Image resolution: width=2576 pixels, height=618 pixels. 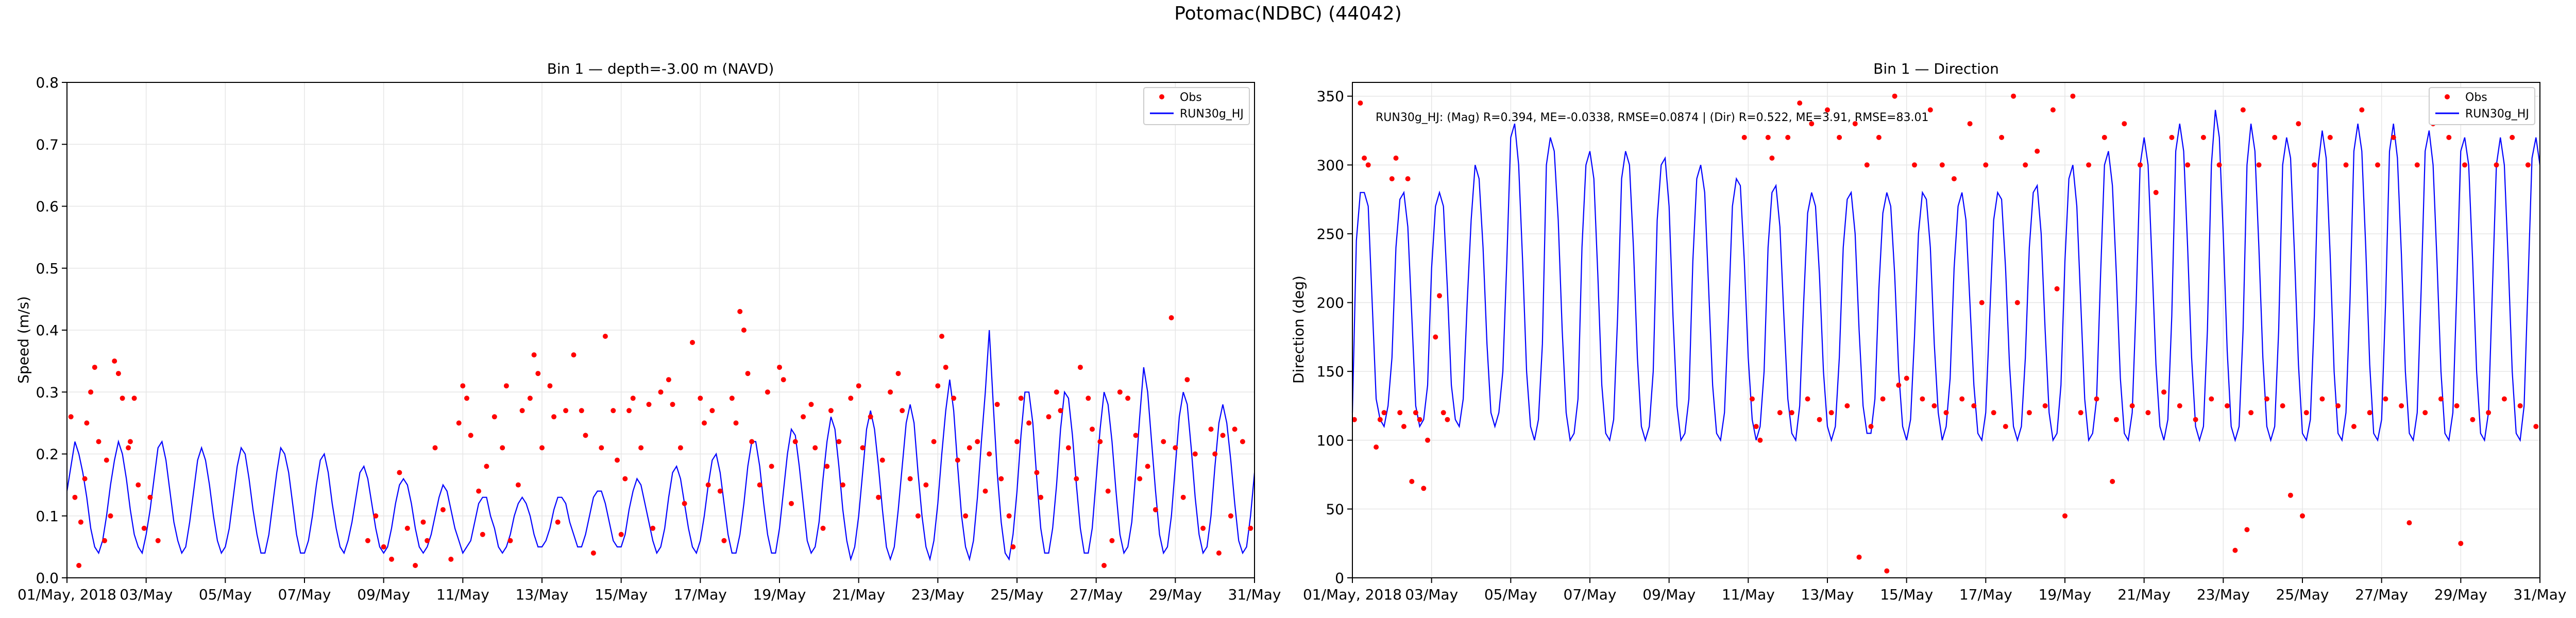 What do you see at coordinates (1212, 114) in the screenshot?
I see `speed-legend-model-label: RUN30g_HJ` at bounding box center [1212, 114].